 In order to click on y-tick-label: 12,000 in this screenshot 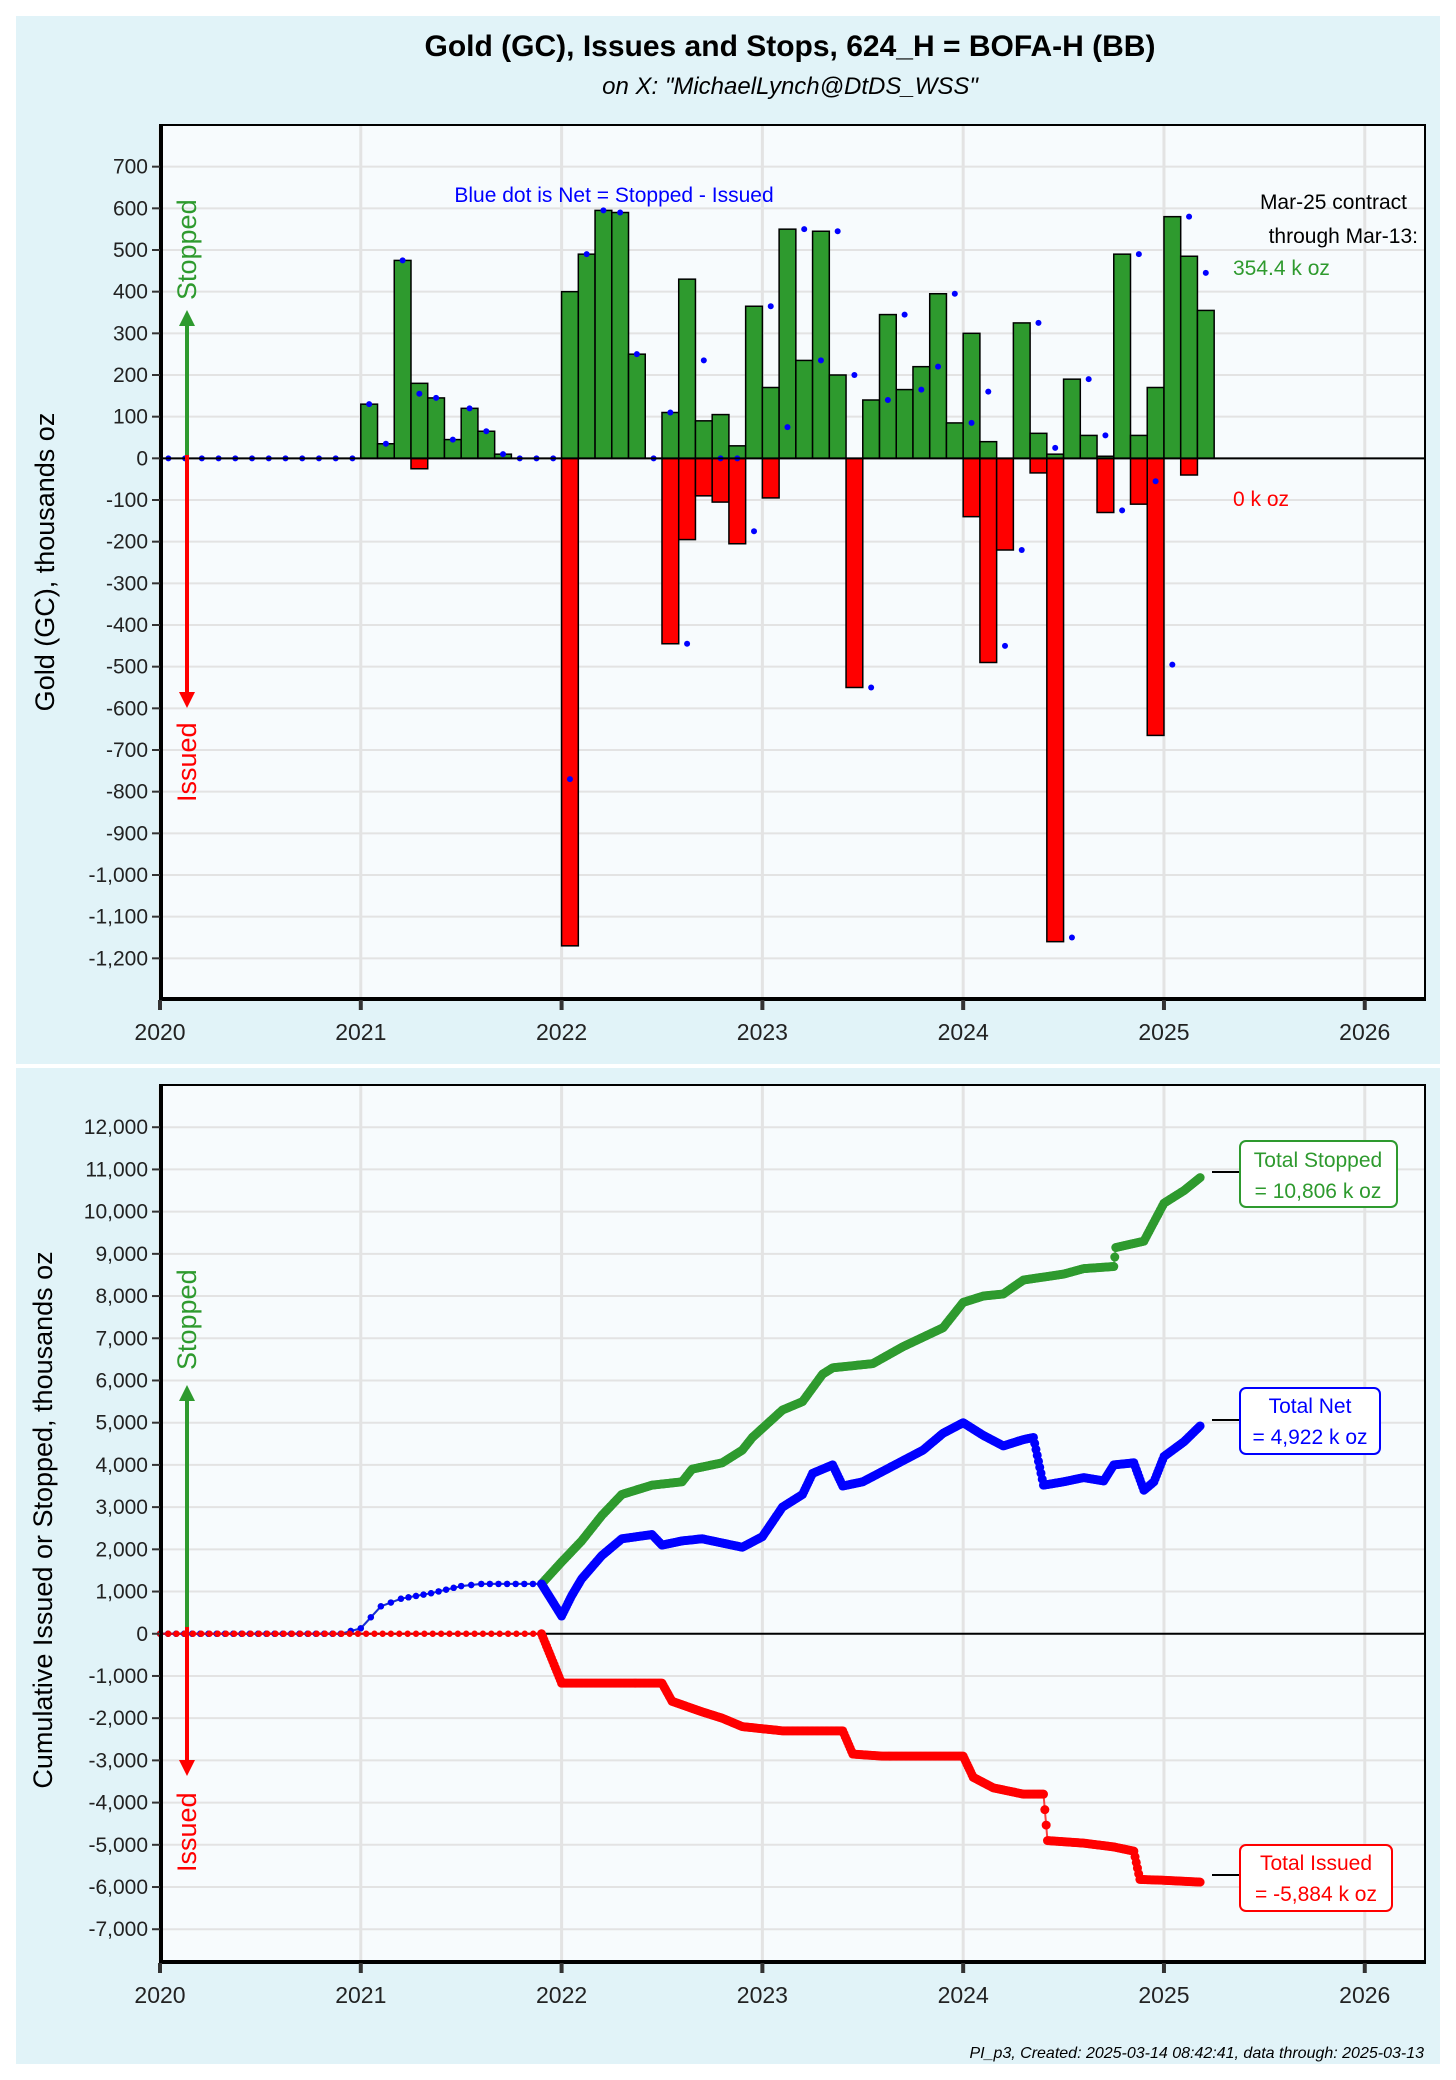, I will do `click(116, 1127)`.